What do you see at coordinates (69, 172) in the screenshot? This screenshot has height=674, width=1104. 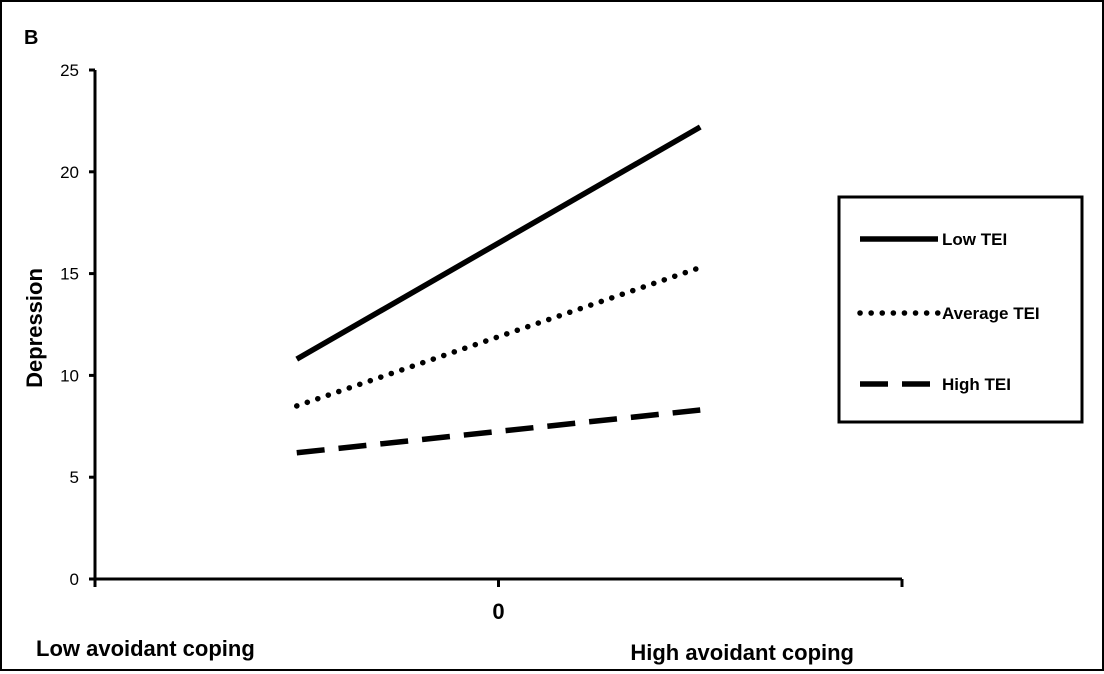 I see `y-tick-label: 20` at bounding box center [69, 172].